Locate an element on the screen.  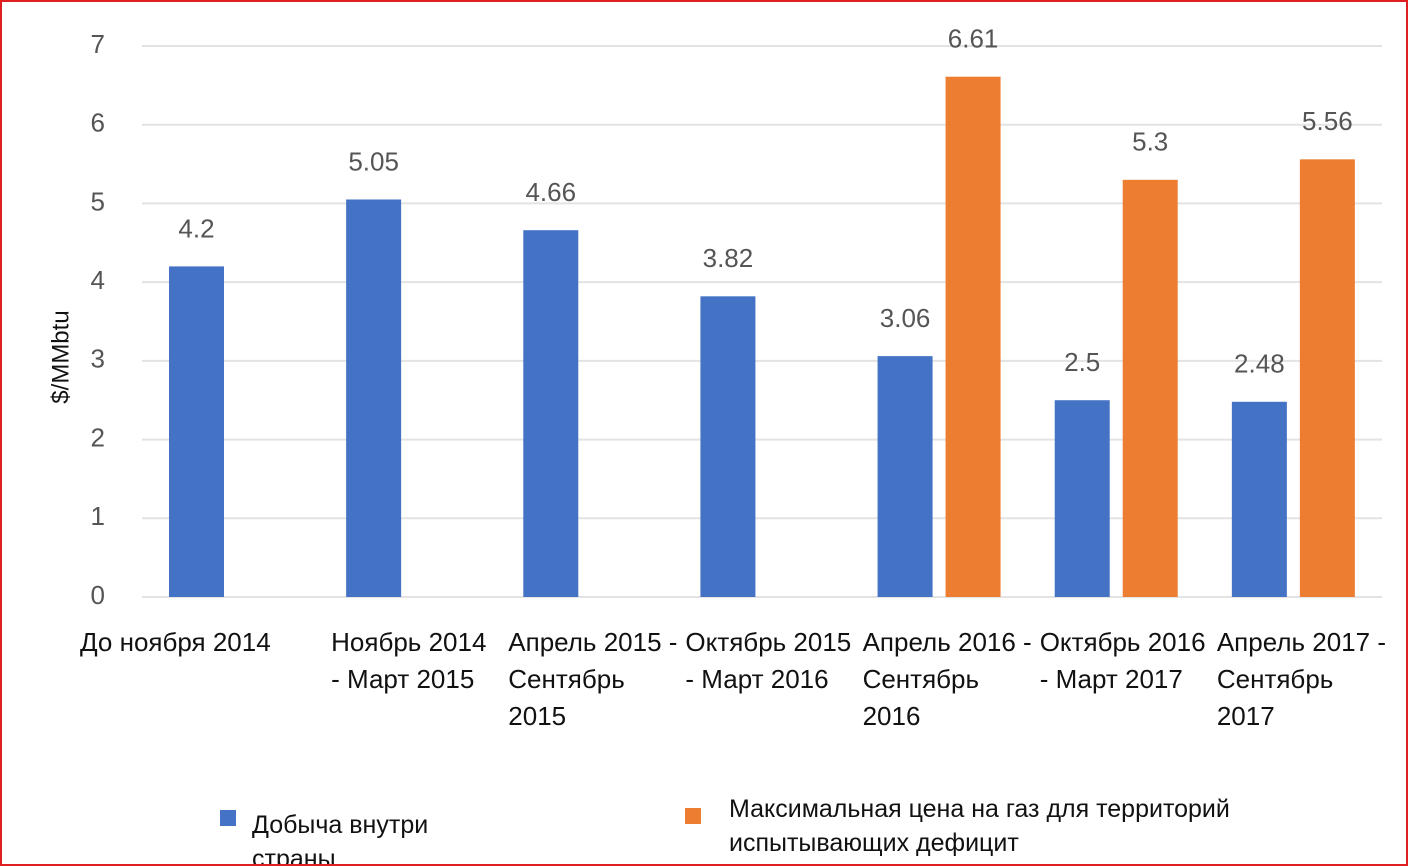
value-label: 3.82 is located at coordinates (728, 258).